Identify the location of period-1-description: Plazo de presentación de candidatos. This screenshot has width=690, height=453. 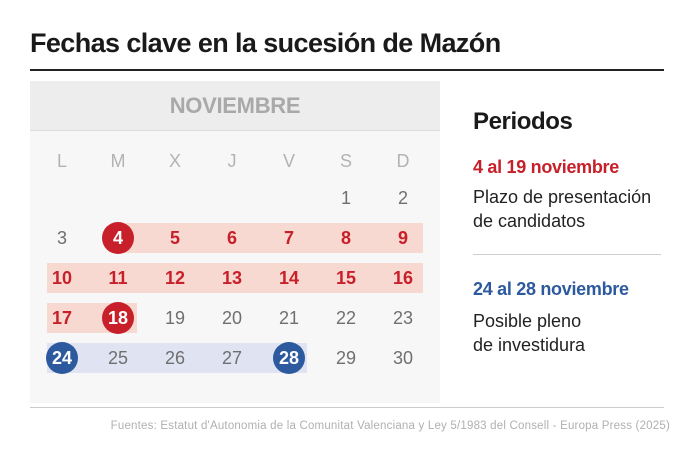
(573, 209).